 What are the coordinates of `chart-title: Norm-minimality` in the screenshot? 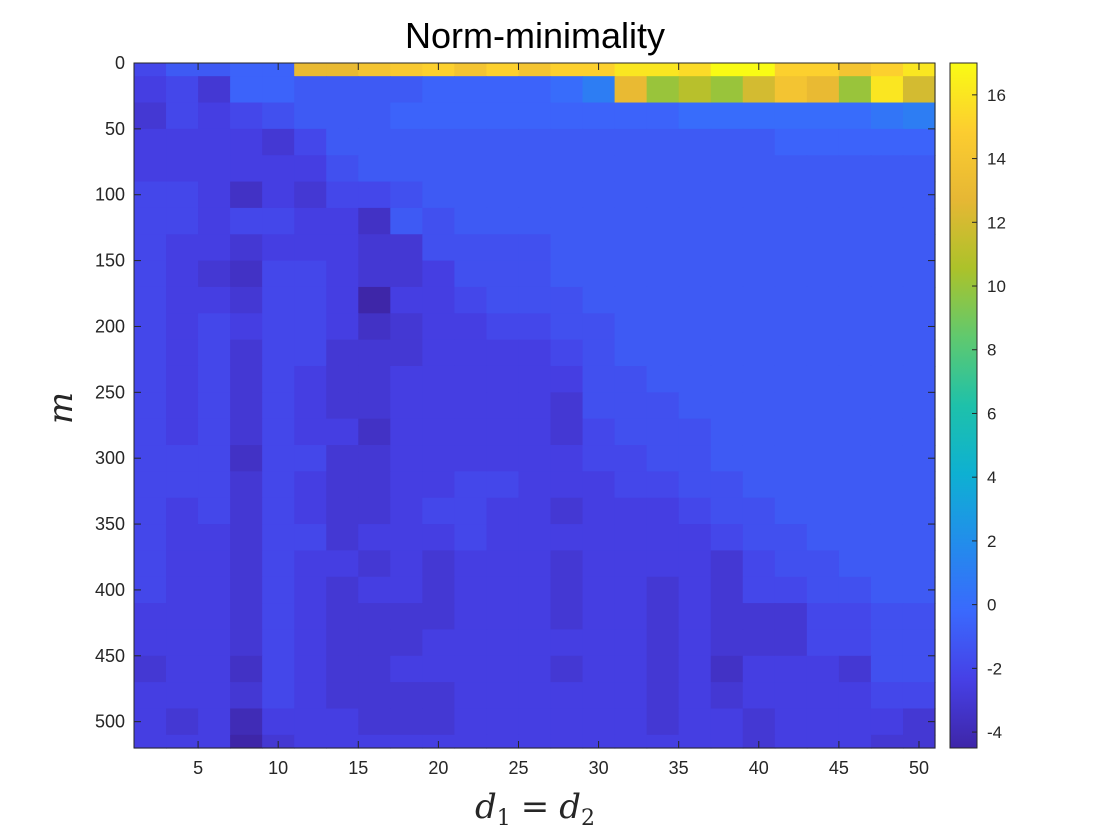 It's located at (535, 35).